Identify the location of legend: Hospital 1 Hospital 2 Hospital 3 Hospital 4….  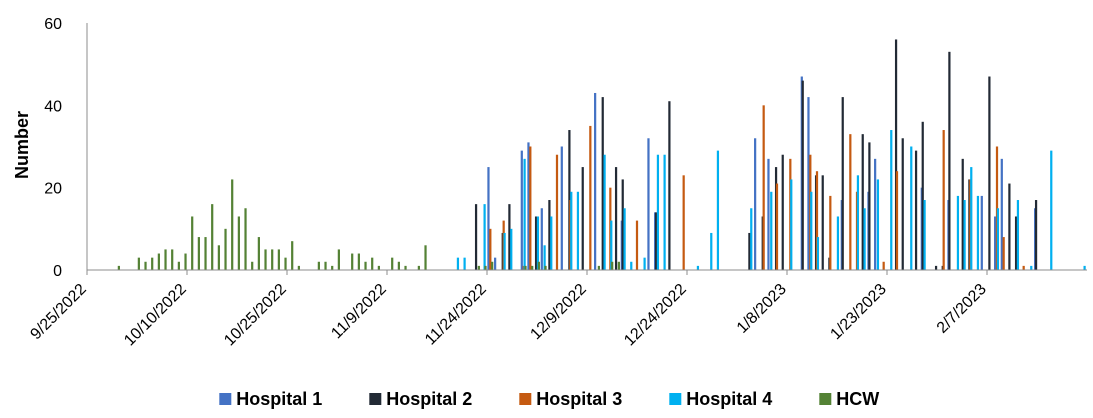
(549, 399).